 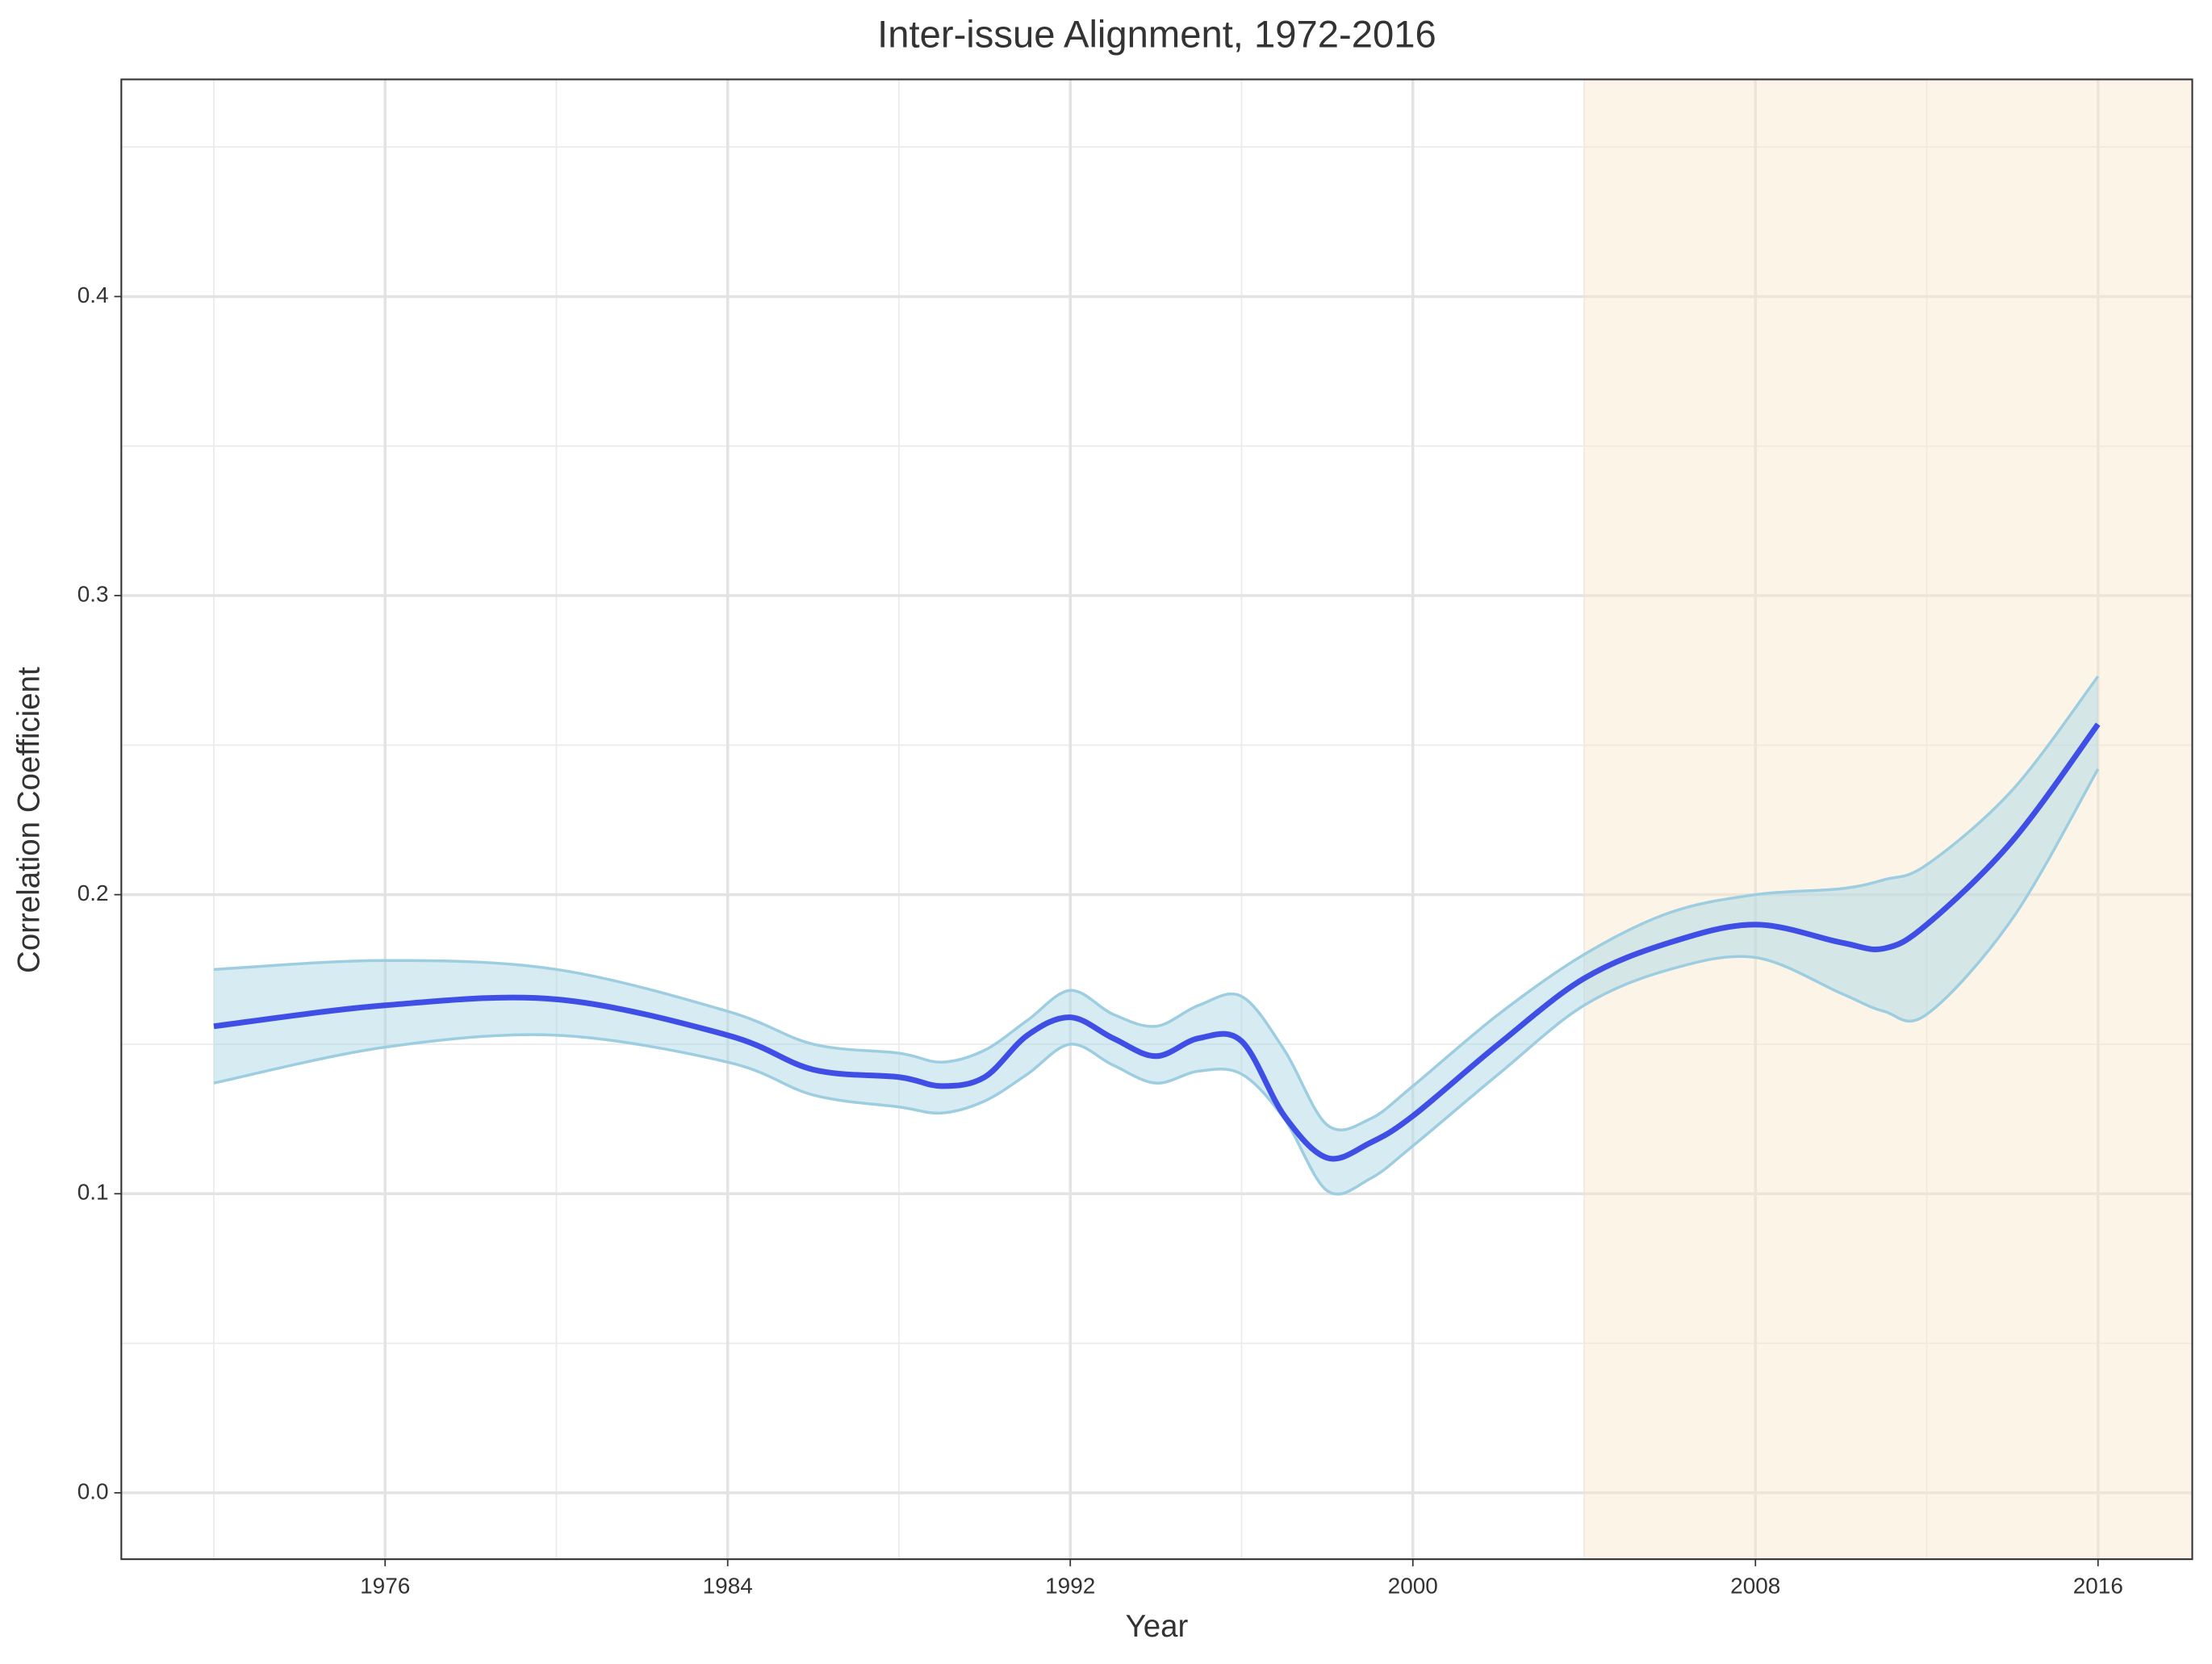 I want to click on y-tick-label: 0.1, so click(x=93, y=1192).